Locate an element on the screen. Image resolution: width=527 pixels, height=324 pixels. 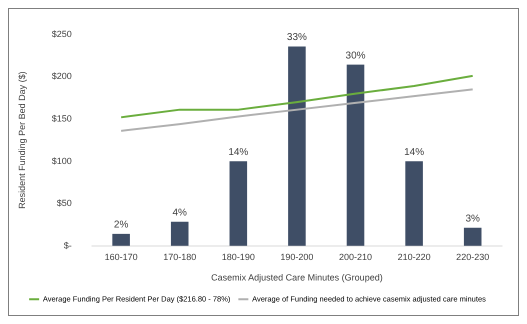
x-tick-label: 170-180 is located at coordinates (179, 257).